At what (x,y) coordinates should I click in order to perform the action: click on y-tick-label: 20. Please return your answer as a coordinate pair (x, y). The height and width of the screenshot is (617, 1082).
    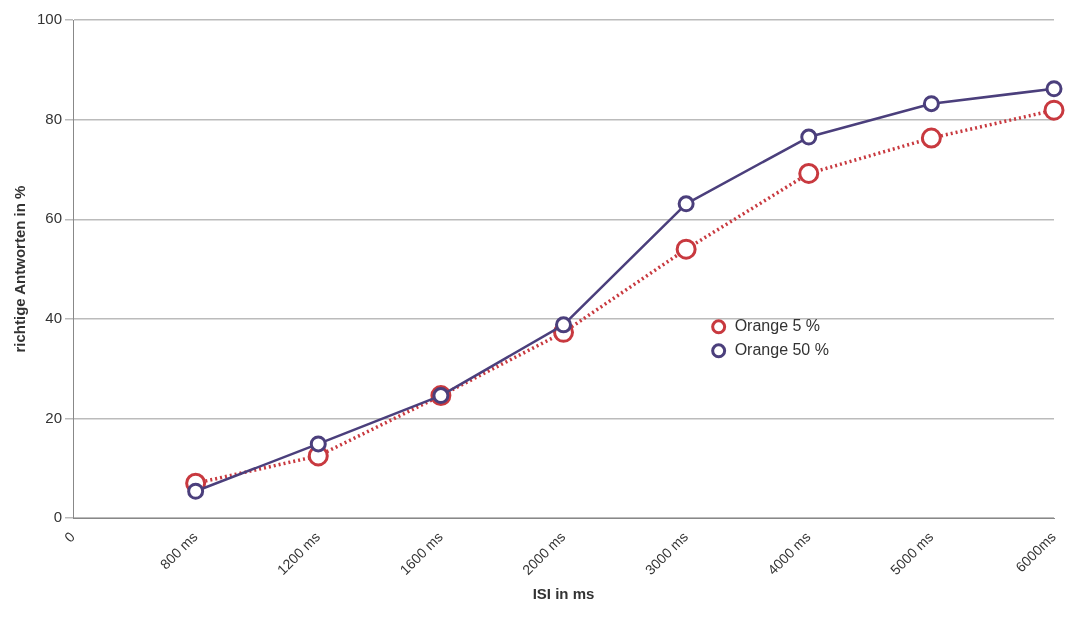
    Looking at the image, I should click on (54, 417).